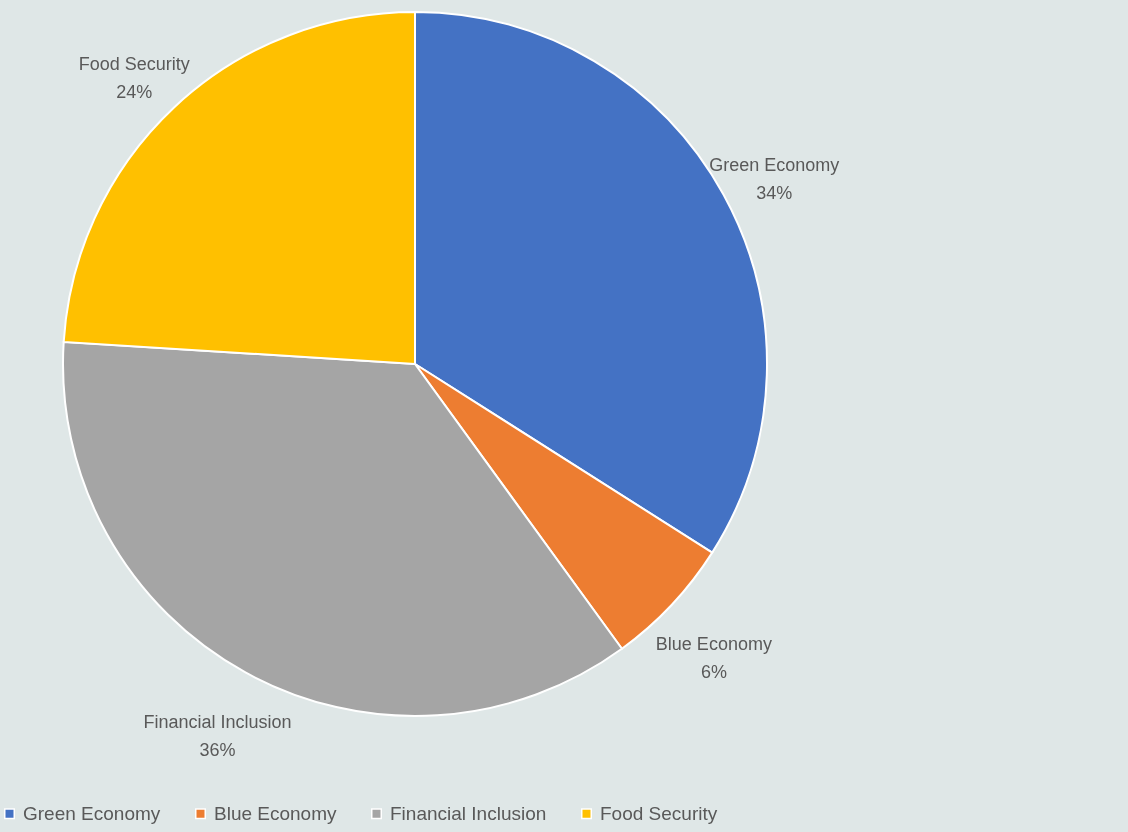 The image size is (1128, 832). Describe the element at coordinates (713, 671) in the screenshot. I see `data-label: 6%` at that location.